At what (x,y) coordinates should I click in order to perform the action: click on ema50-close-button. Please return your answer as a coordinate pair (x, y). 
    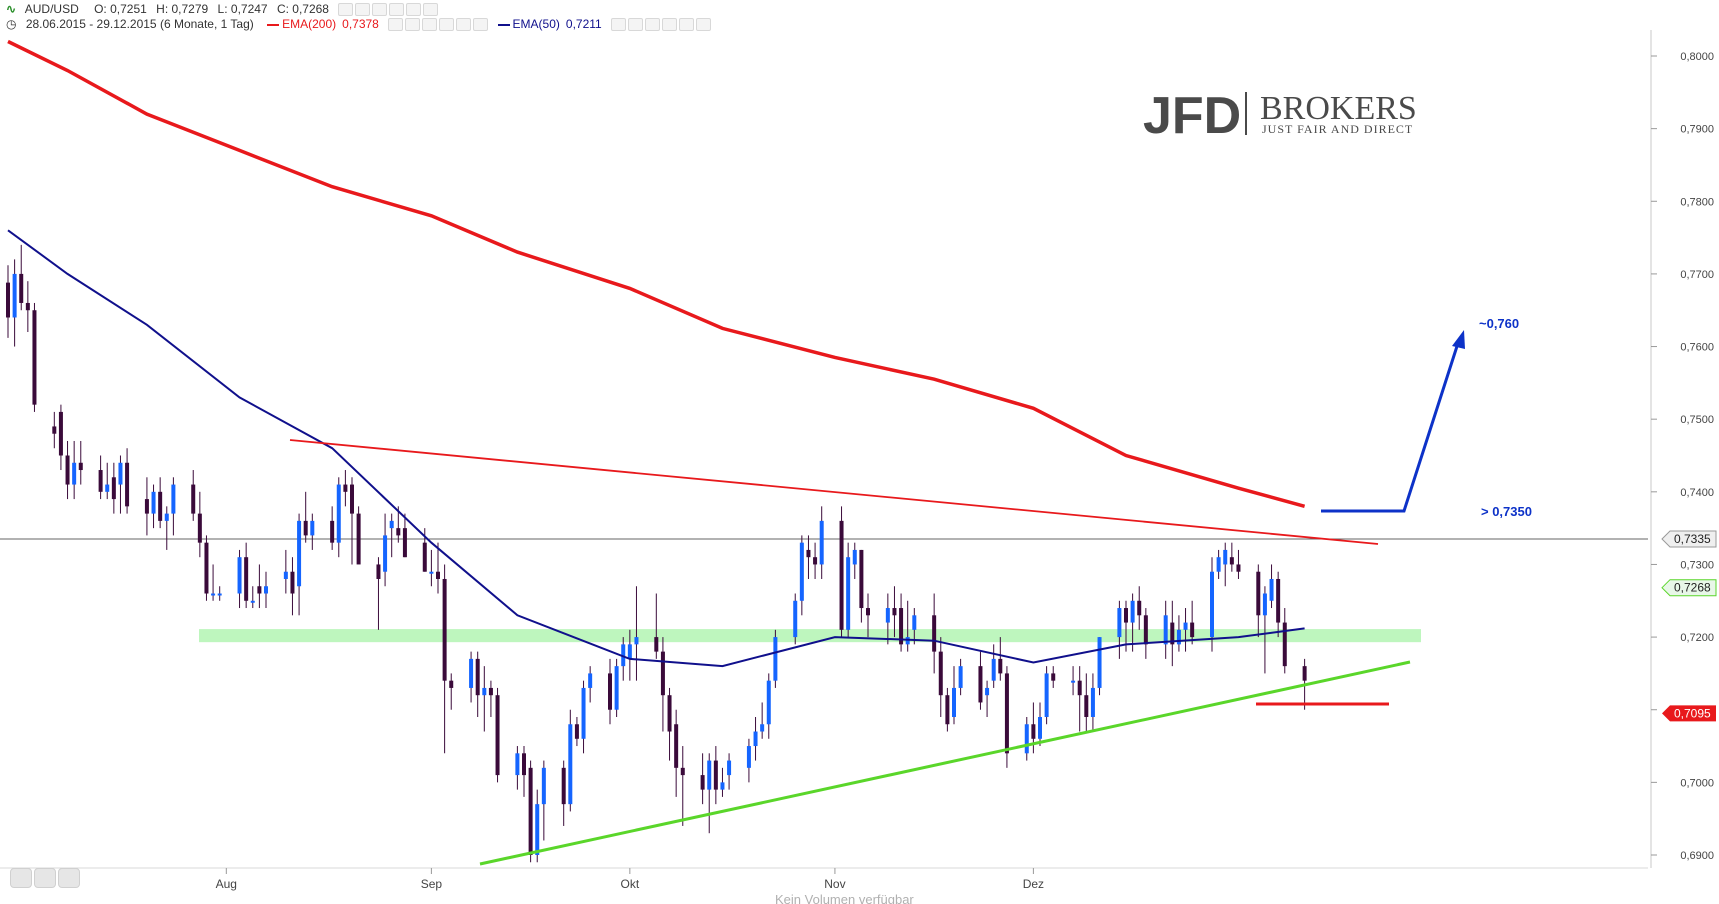
    Looking at the image, I should click on (704, 25).